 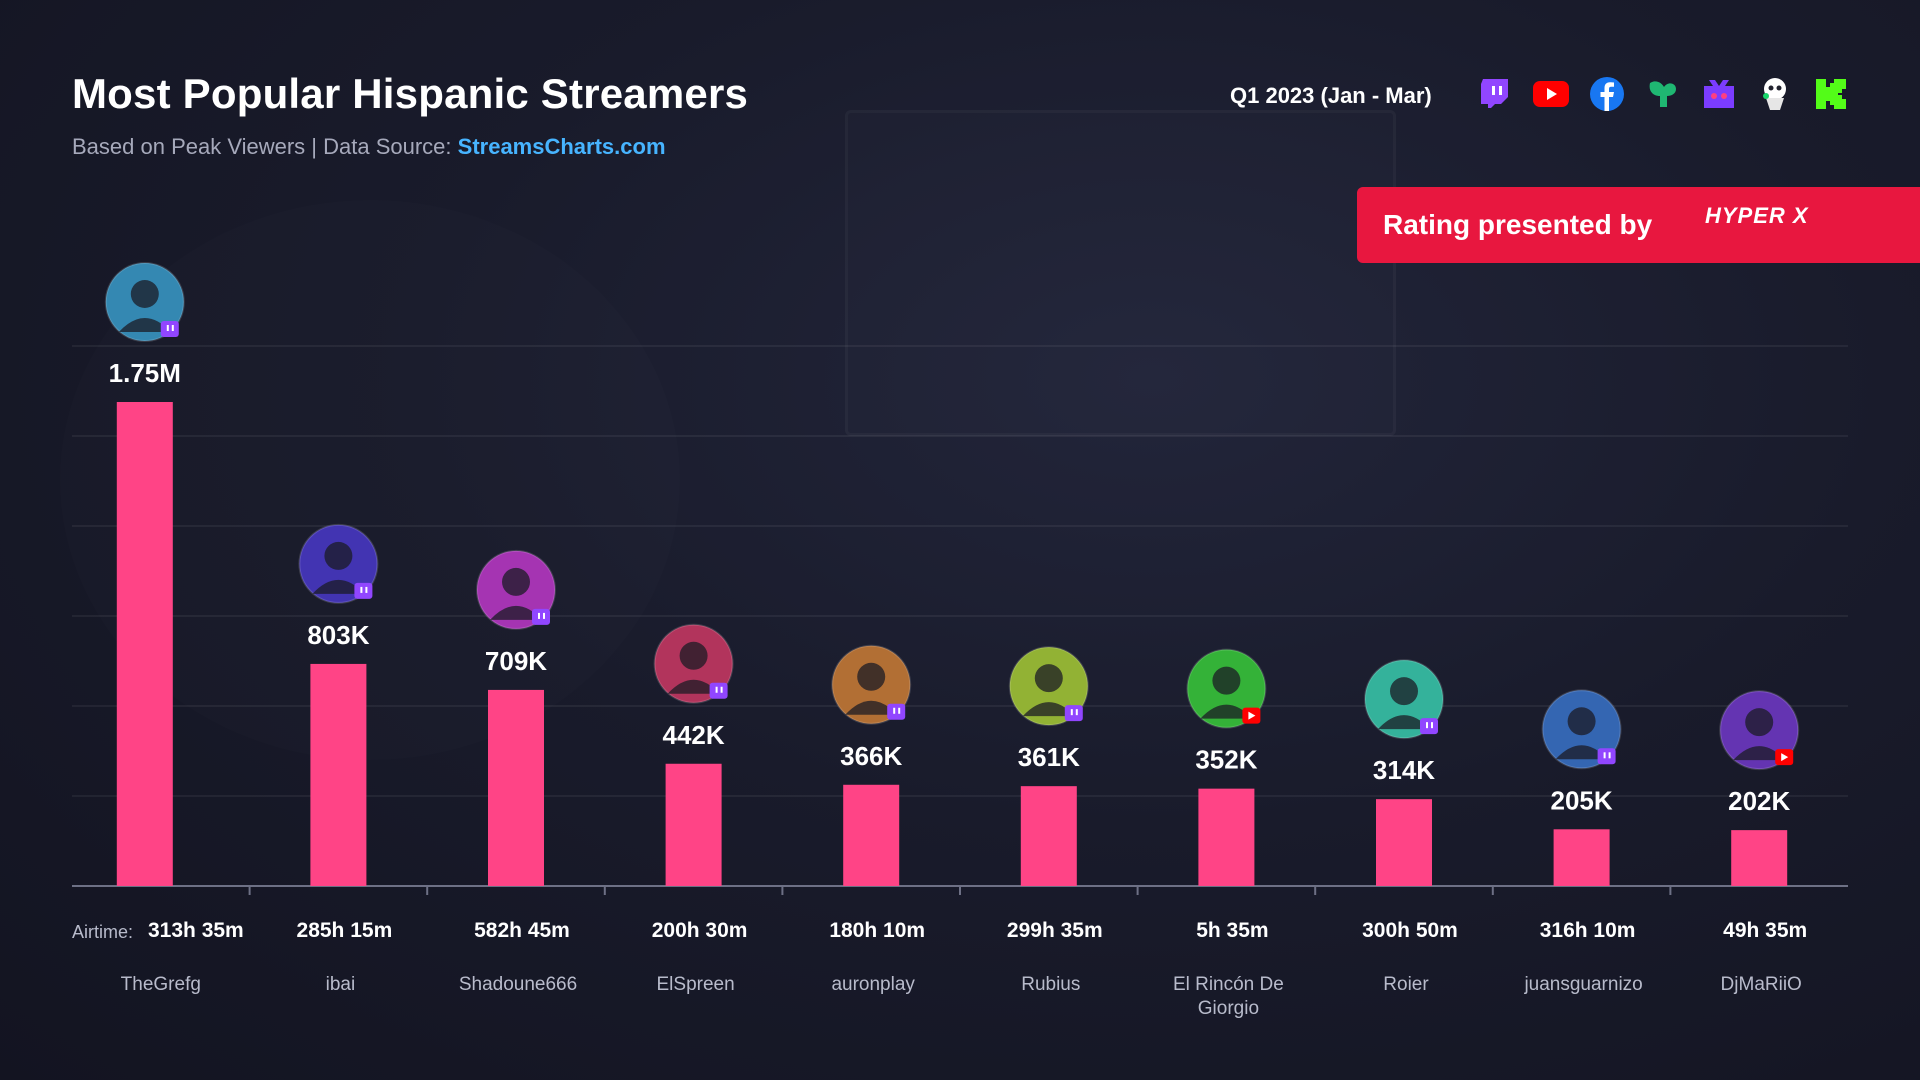 I want to click on banner-text: Rating presented by, so click(x=1518, y=224).